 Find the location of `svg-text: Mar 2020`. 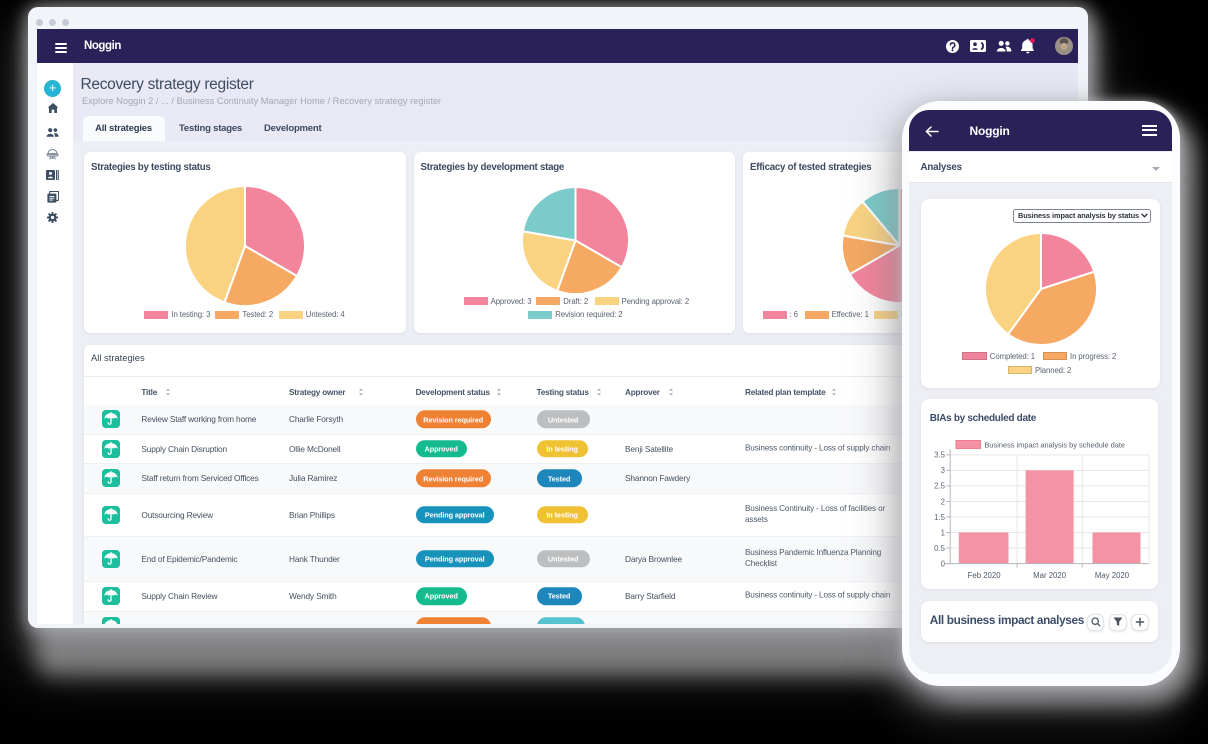

svg-text: Mar 2020 is located at coordinates (1050, 575).